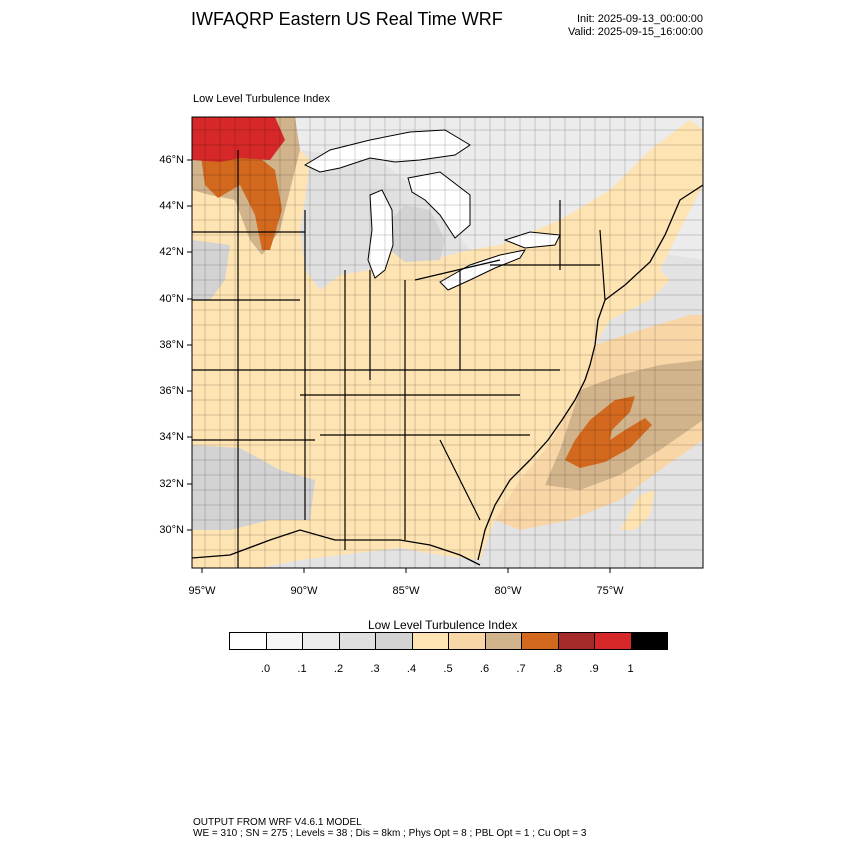 Image resolution: width=850 pixels, height=850 pixels. Describe the element at coordinates (347, 19) in the screenshot. I see `map-title: IWFAQRP Eastern US Real Time WRF` at that location.